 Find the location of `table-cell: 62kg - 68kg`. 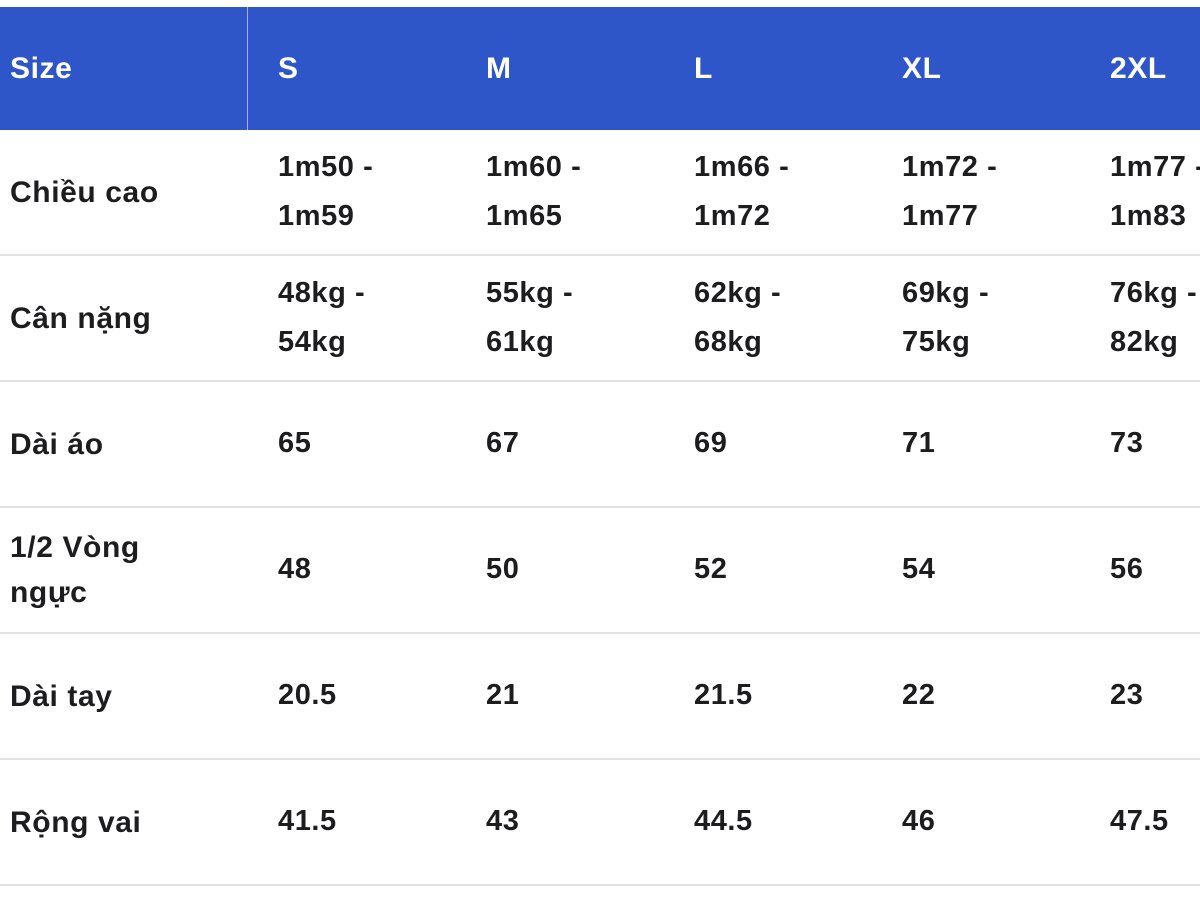

table-cell: 62kg - 68kg is located at coordinates (738, 317).